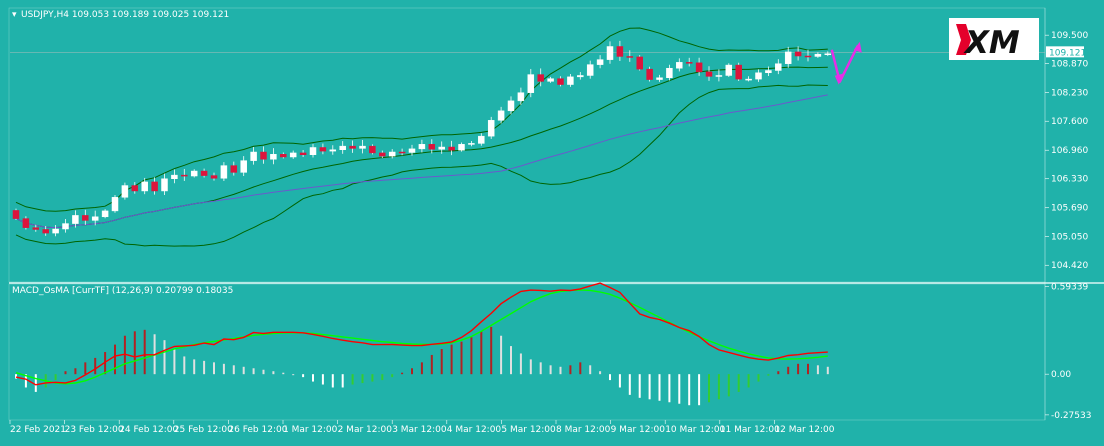  What do you see at coordinates (1067, 53) in the screenshot?
I see `price-tag-label: 109.121` at bounding box center [1067, 53].